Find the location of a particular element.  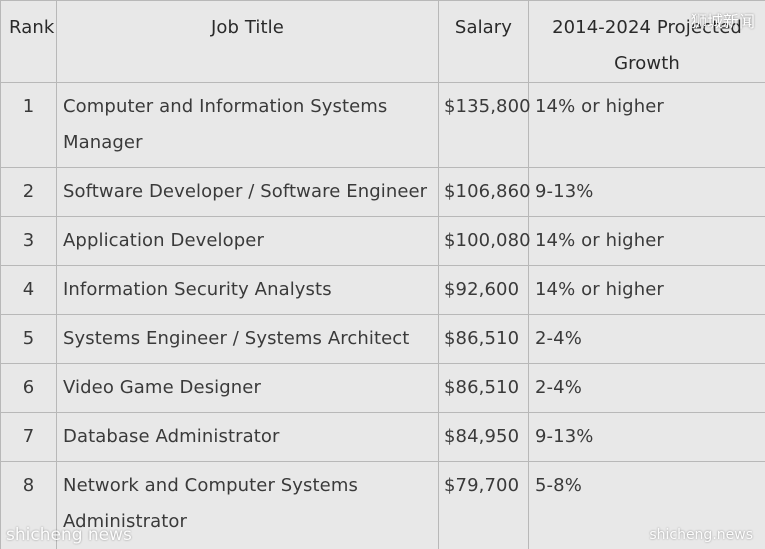

rank-cell: 8 is located at coordinates (28, 505).